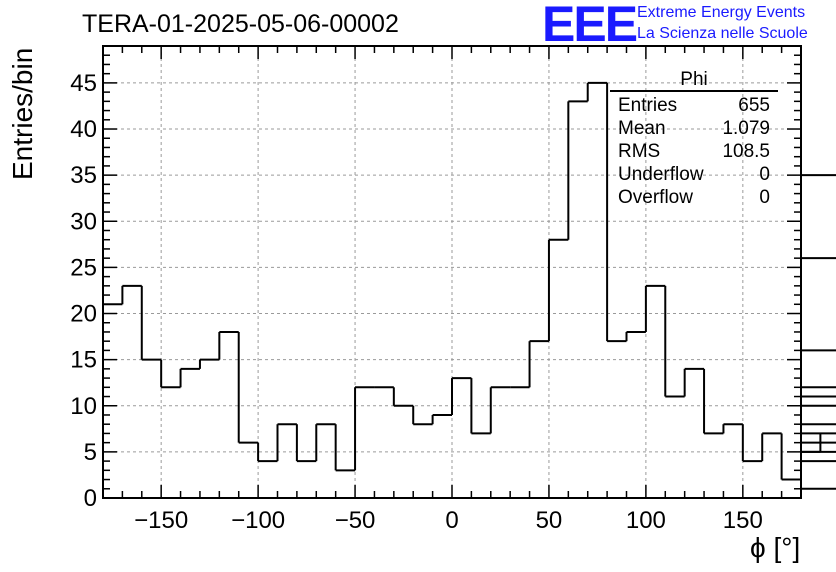 The height and width of the screenshot is (572, 836). I want to click on y-tick-label: 40, so click(83, 129).